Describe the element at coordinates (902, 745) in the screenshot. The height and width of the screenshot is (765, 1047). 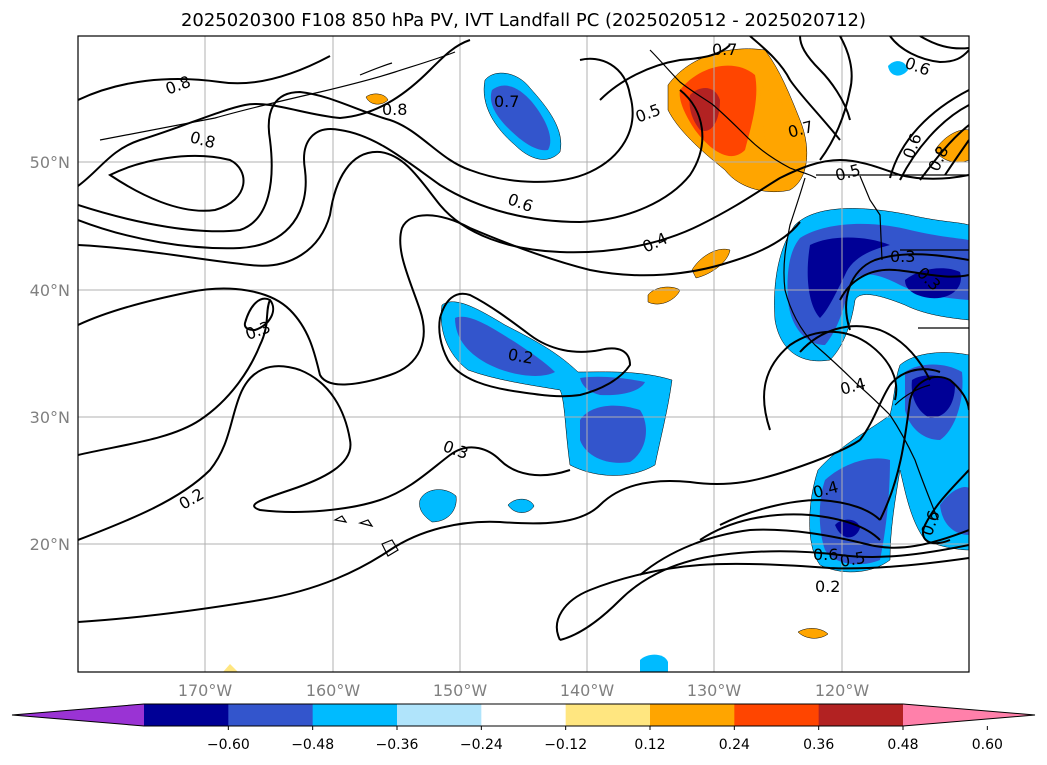
I see `colorbar-tick-label: 0.48` at that location.